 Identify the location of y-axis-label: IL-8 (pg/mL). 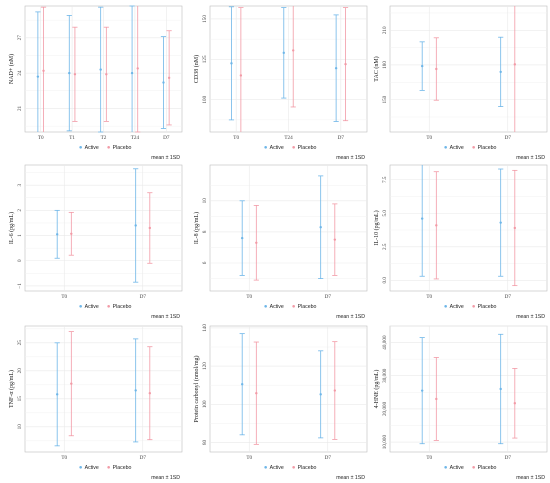
(196, 228).